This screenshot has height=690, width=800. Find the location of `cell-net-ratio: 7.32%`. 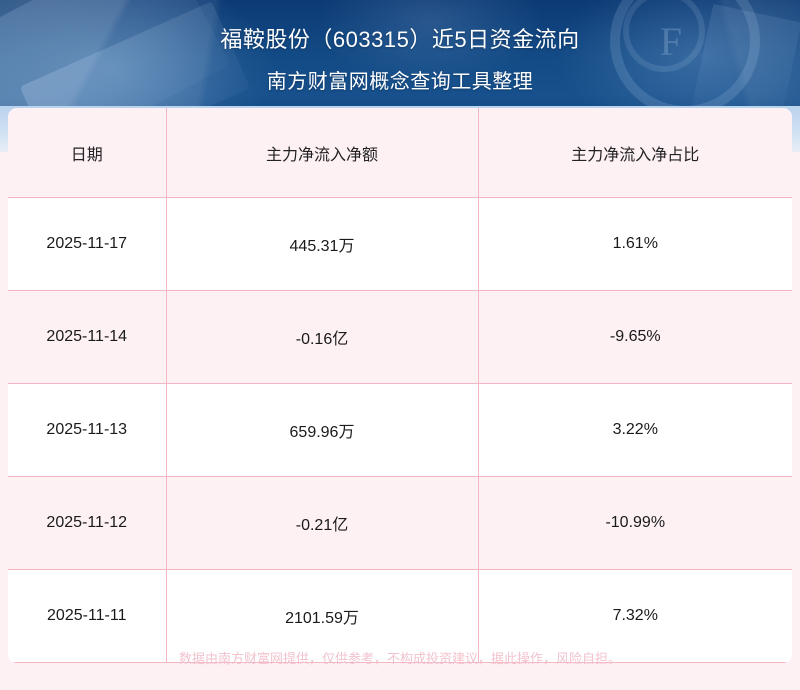

cell-net-ratio: 7.32% is located at coordinates (635, 616).